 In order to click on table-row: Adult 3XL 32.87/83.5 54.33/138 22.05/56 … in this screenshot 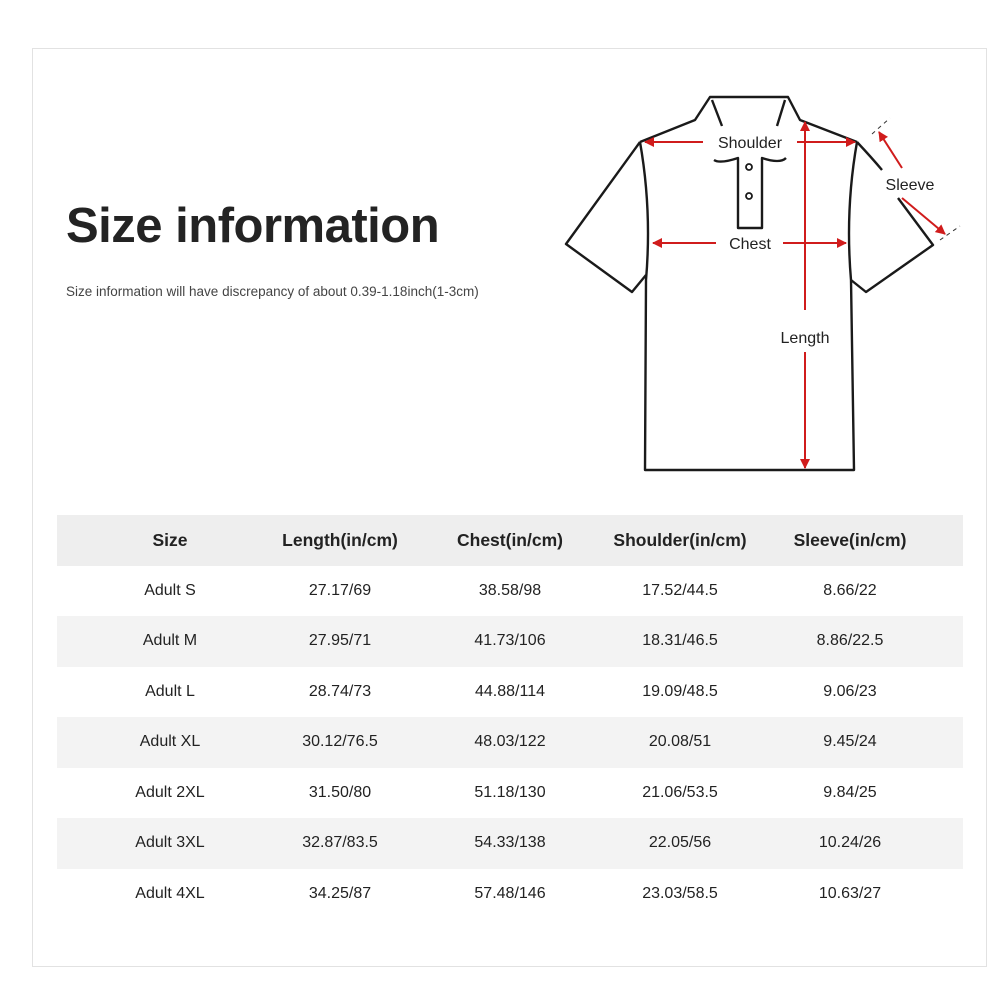, I will do `click(510, 843)`.